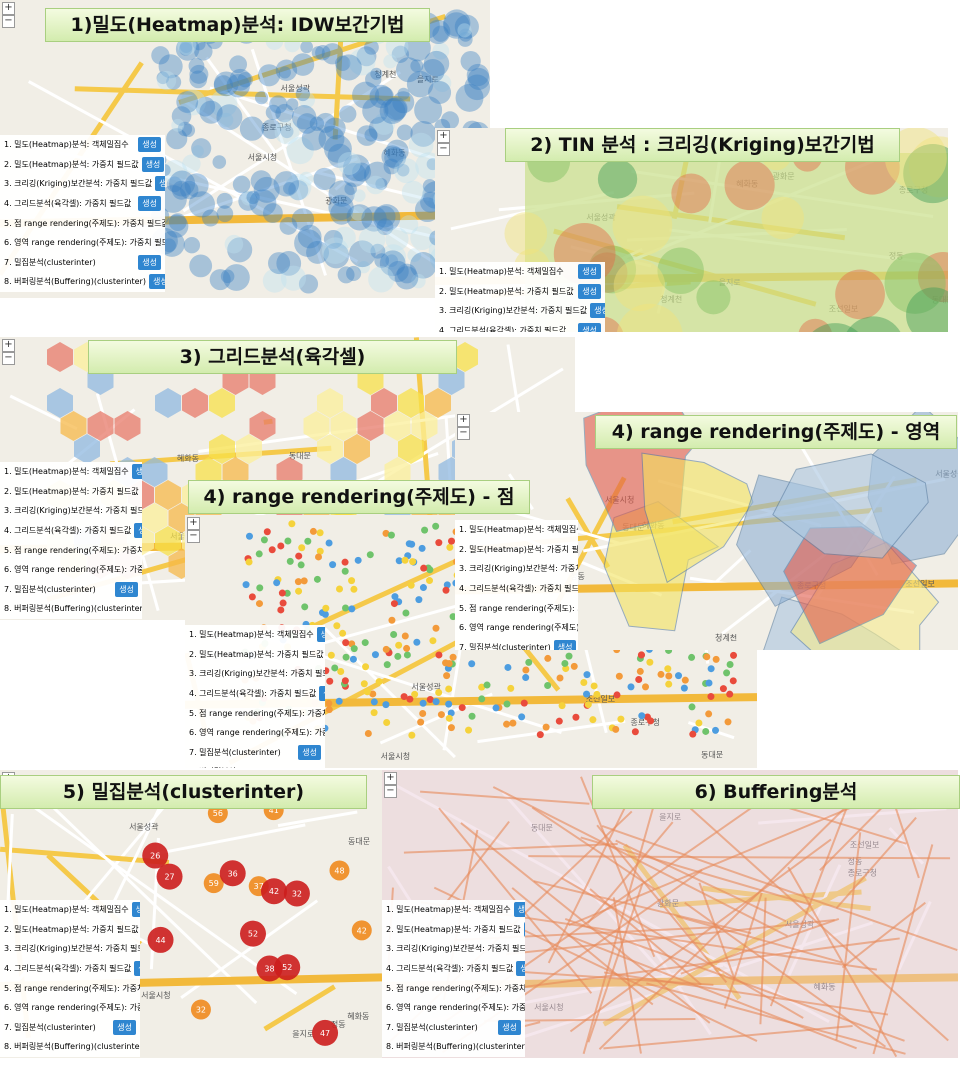  Describe the element at coordinates (670, 817) in the screenshot. I see `place-label: 을지로` at that location.